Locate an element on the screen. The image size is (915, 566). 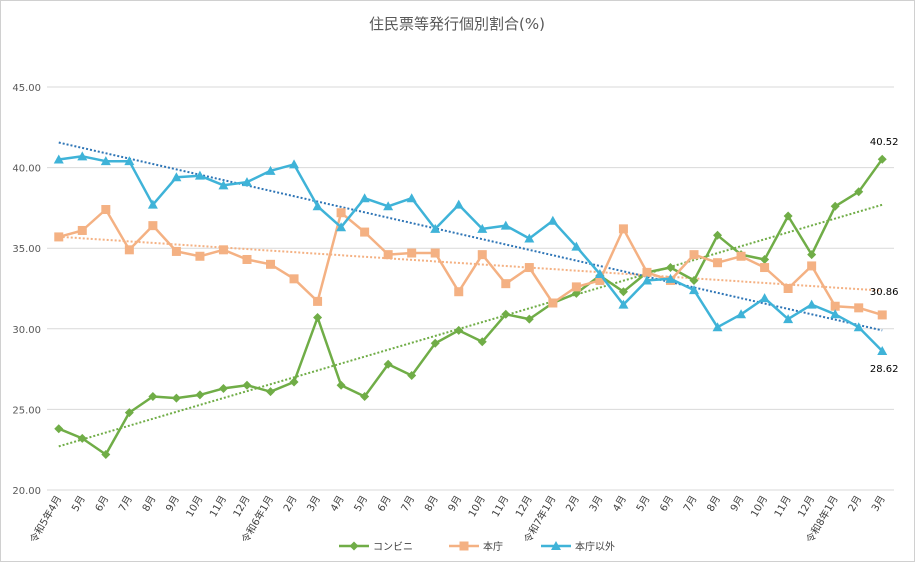
x-tick-label: 4月 is located at coordinates (337, 504).